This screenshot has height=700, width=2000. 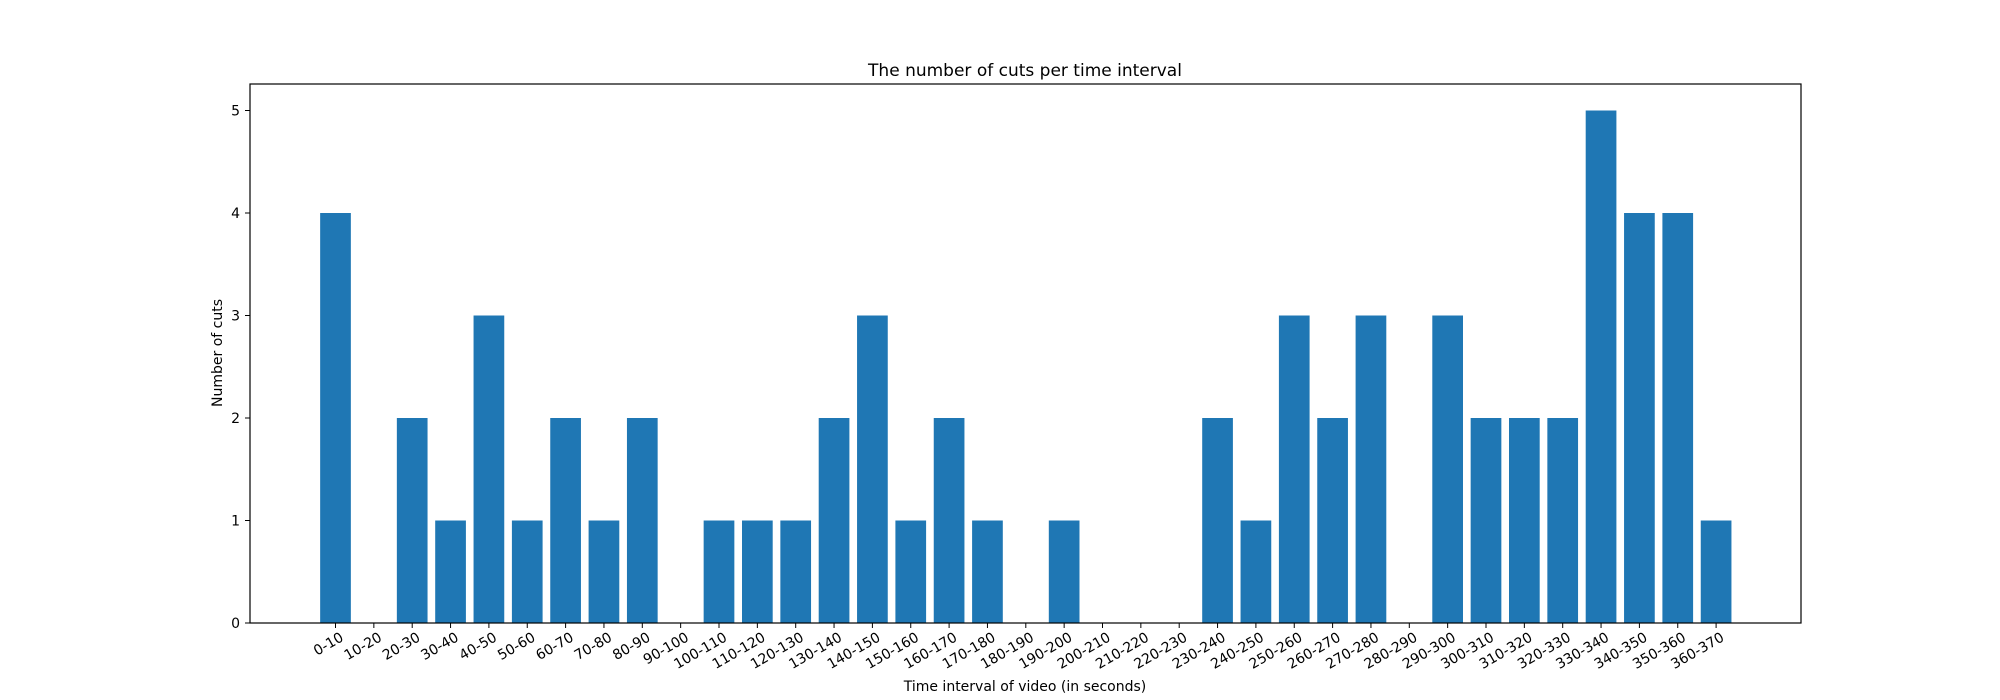 What do you see at coordinates (1024, 71) in the screenshot?
I see `chart-title: The number of cuts per time interval` at bounding box center [1024, 71].